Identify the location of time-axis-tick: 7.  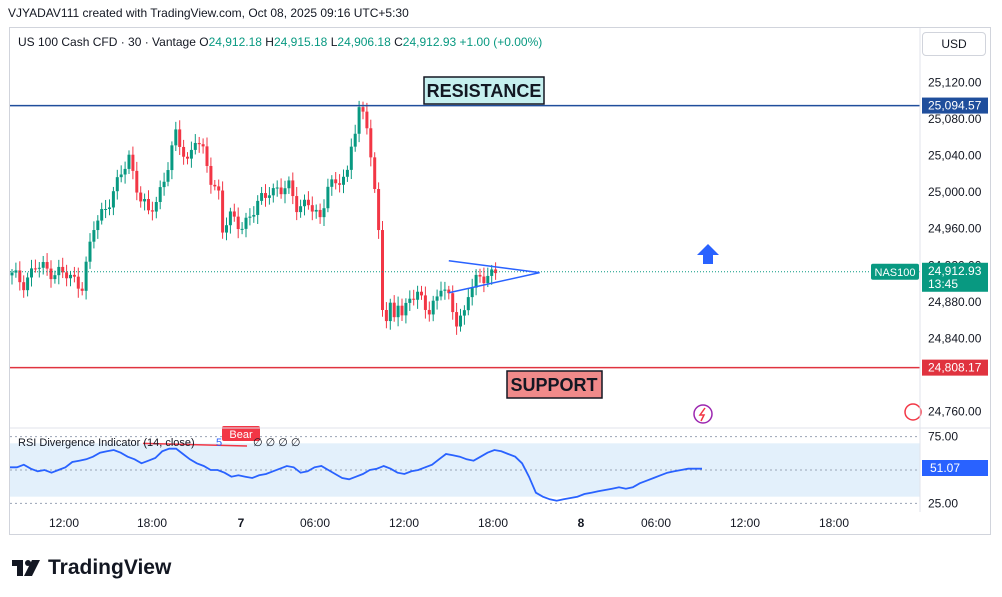
(241, 523).